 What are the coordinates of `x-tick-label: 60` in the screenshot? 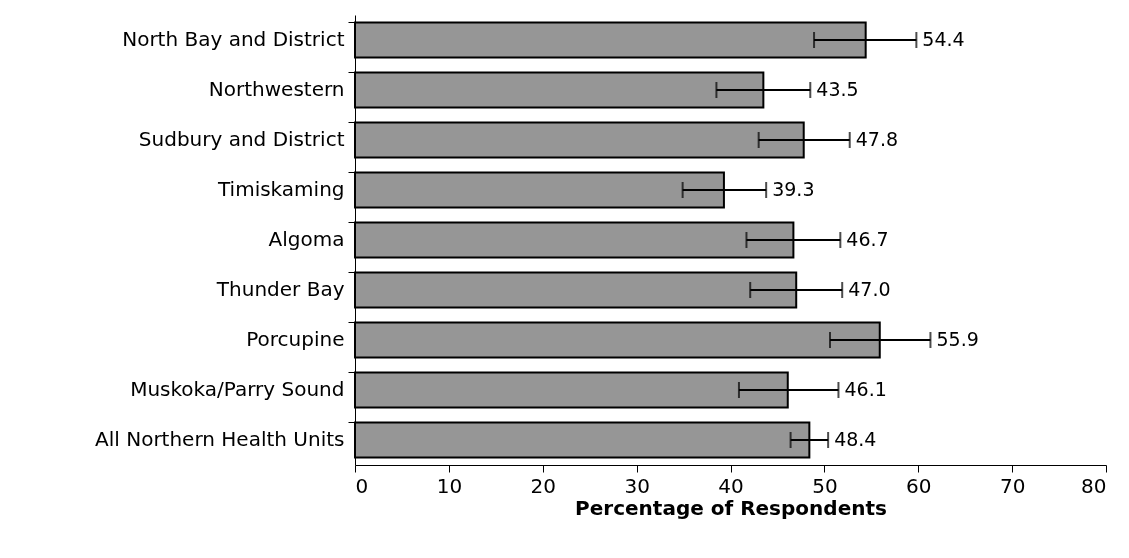 It's located at (919, 485).